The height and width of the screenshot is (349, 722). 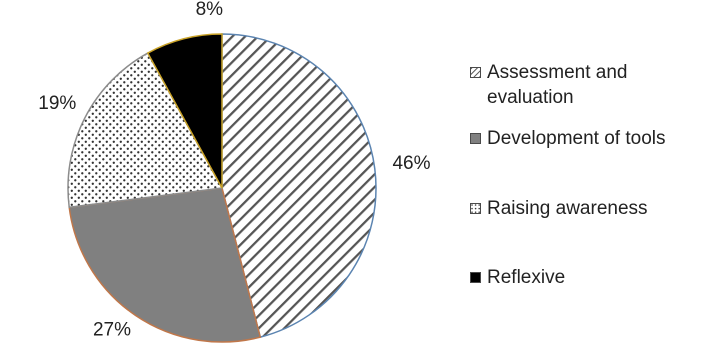 What do you see at coordinates (184, 111) in the screenshot?
I see `pie-slice-reflexive` at bounding box center [184, 111].